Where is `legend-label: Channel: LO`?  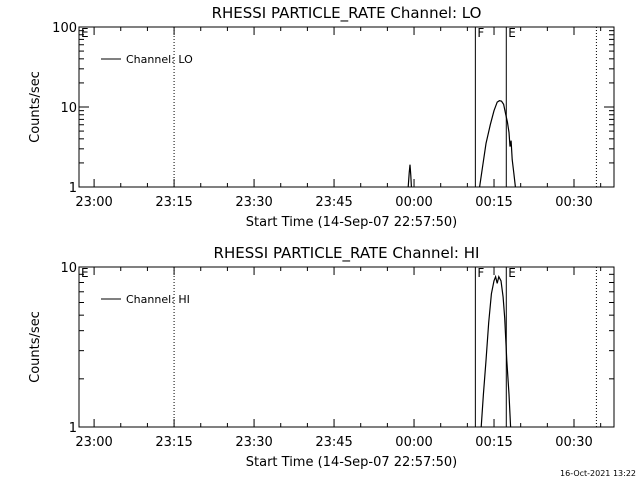 legend-label: Channel: LO is located at coordinates (159, 59).